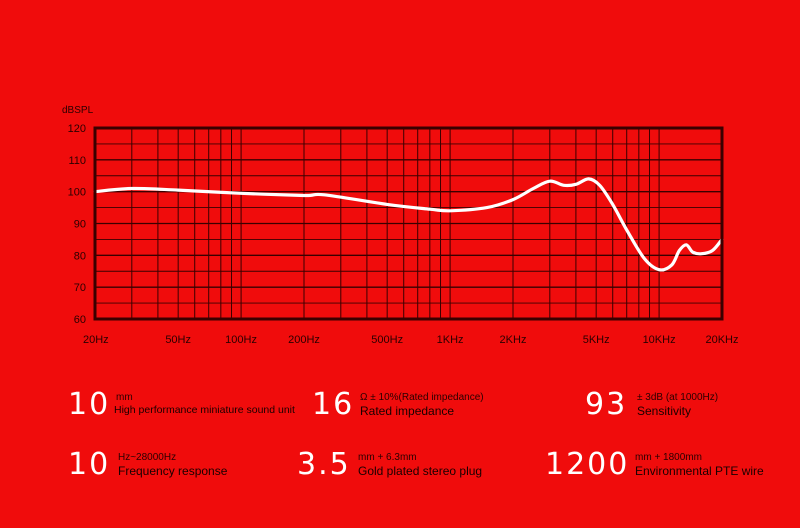  What do you see at coordinates (407, 411) in the screenshot?
I see `spec-label: Rated impedance` at bounding box center [407, 411].